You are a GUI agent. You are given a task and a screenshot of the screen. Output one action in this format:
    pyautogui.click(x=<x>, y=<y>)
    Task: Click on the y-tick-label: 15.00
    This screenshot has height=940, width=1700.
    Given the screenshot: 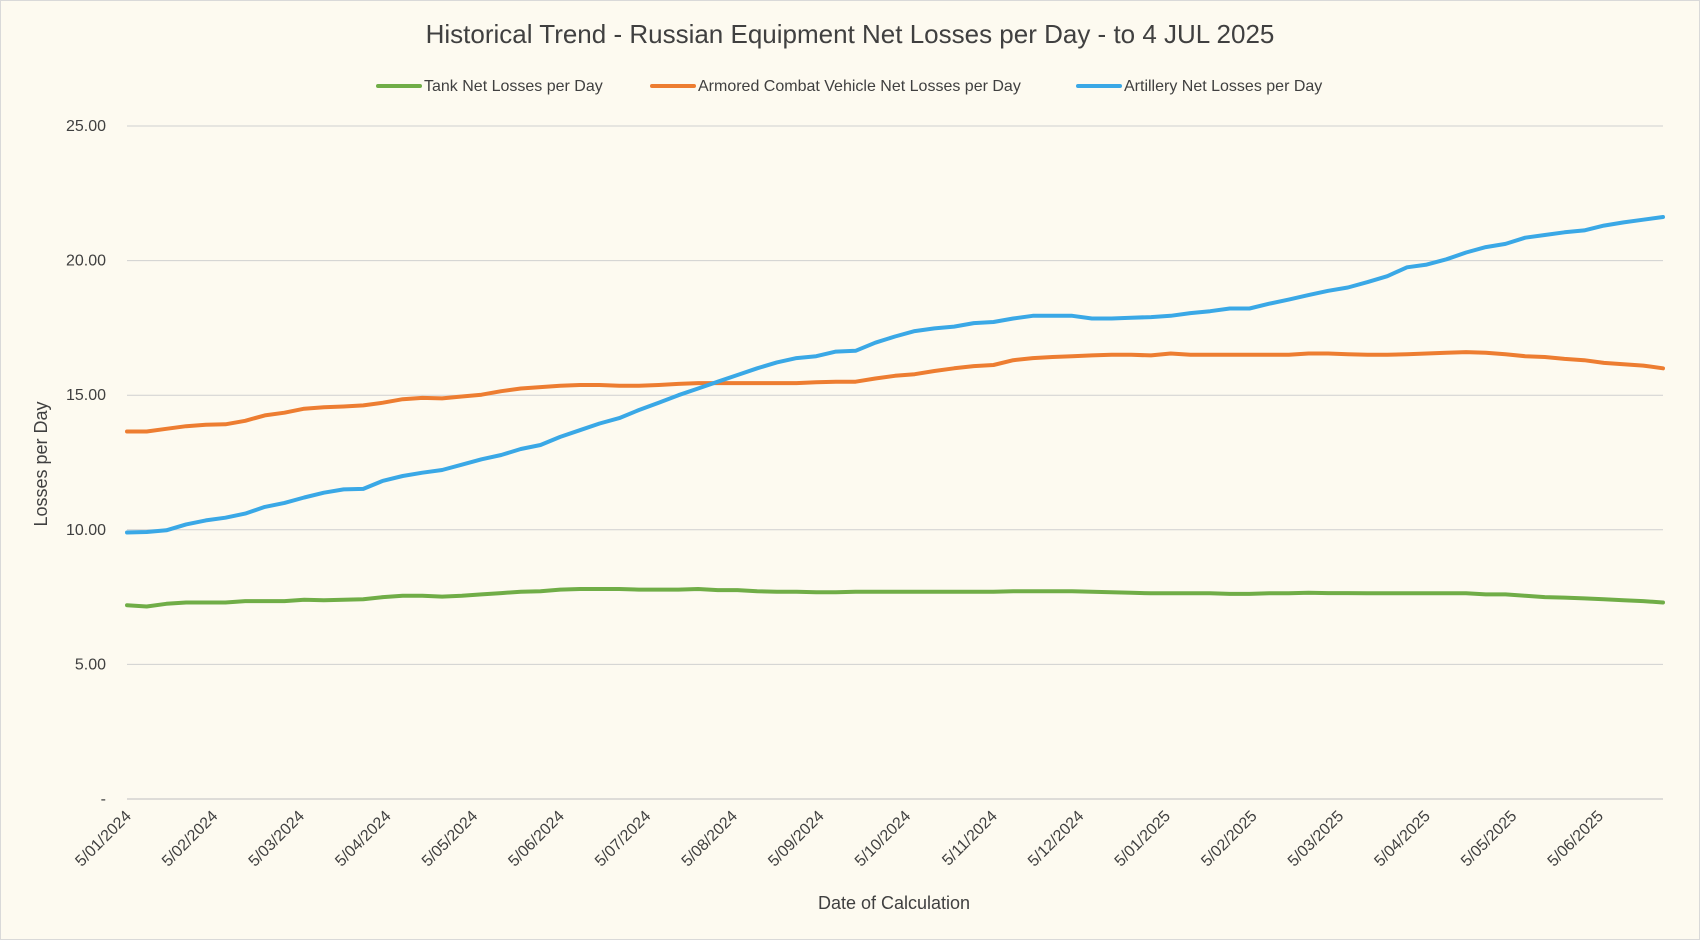 What is the action you would take?
    pyautogui.click(x=86, y=395)
    